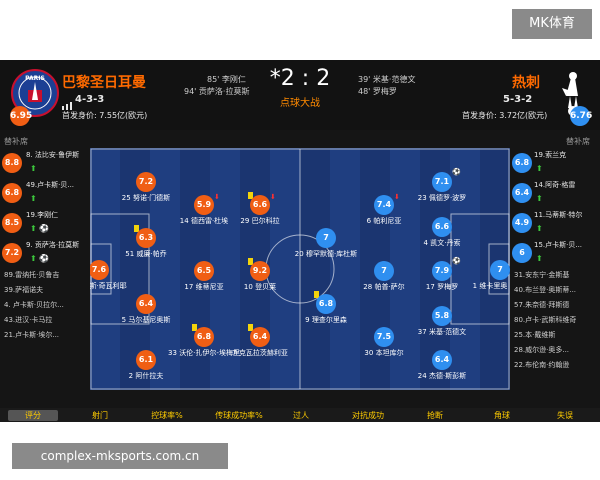  What do you see at coordinates (146, 182) in the screenshot?
I see `player-rating: 7.2` at bounding box center [146, 182].